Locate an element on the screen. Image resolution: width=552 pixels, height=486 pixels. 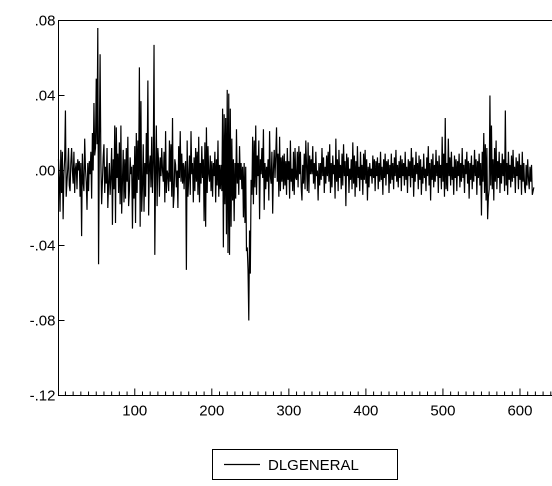
y-tick-label: -.04 is located at coordinates (43, 246).